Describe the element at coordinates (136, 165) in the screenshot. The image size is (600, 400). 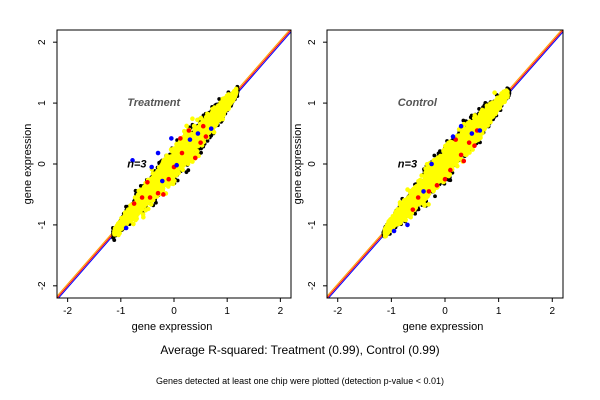
I see `n-annotation: n=3` at that location.